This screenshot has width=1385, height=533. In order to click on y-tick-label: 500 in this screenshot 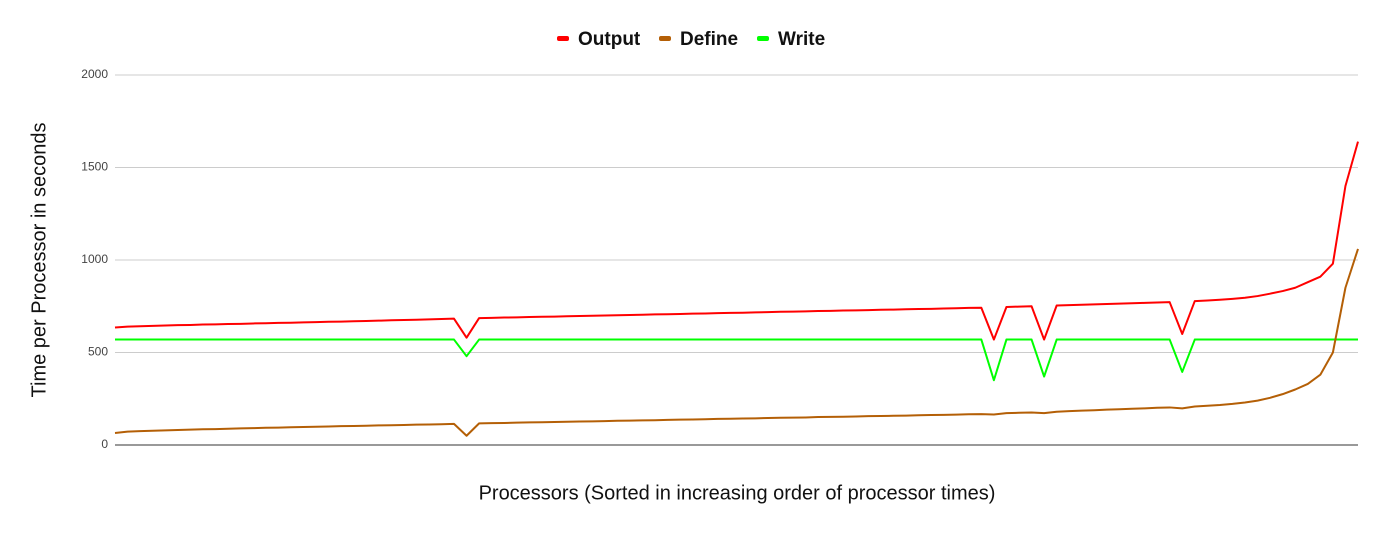, I will do `click(98, 352)`.